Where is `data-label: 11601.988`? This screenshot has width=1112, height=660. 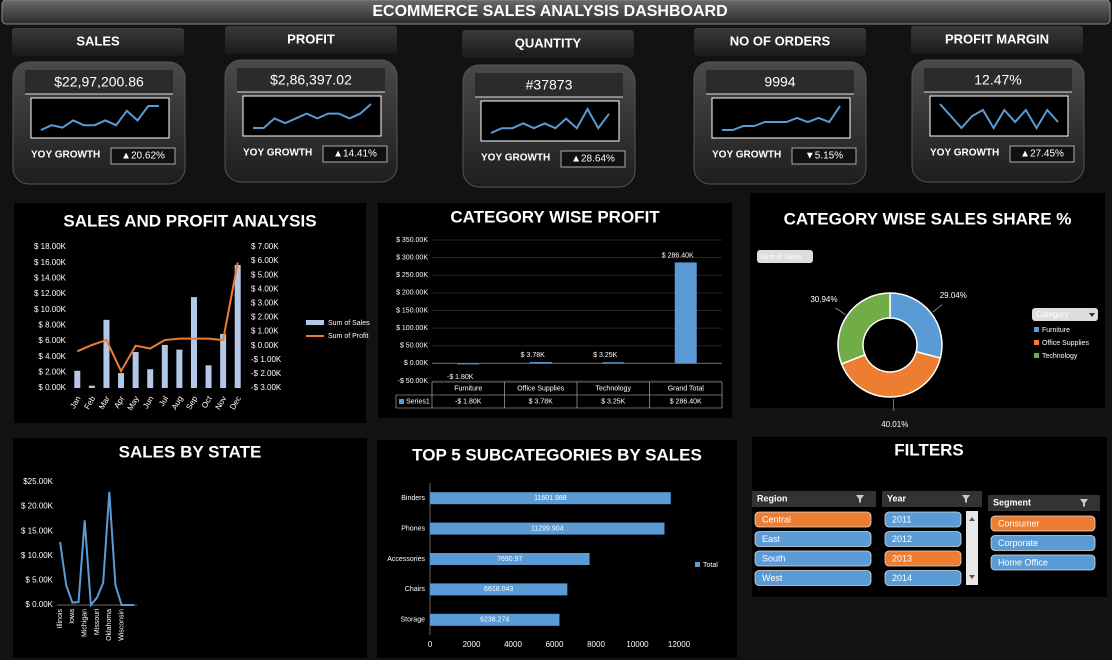
data-label: 11601.988 is located at coordinates (550, 498).